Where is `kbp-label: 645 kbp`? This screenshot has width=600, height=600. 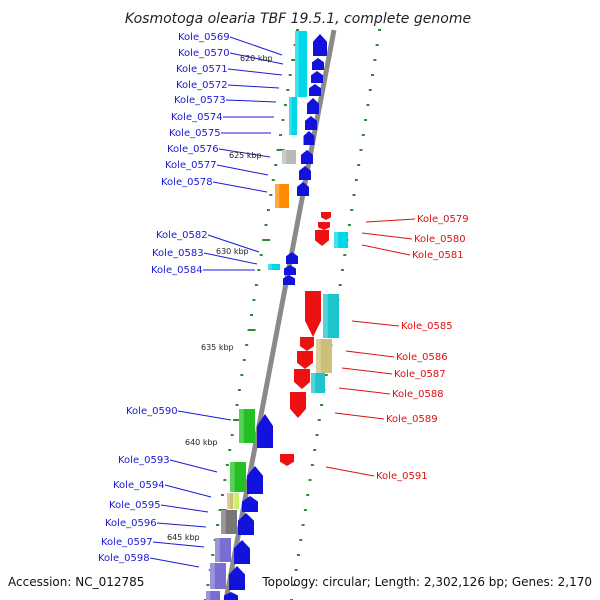
kbp-label: 645 kbp is located at coordinates (183, 537).